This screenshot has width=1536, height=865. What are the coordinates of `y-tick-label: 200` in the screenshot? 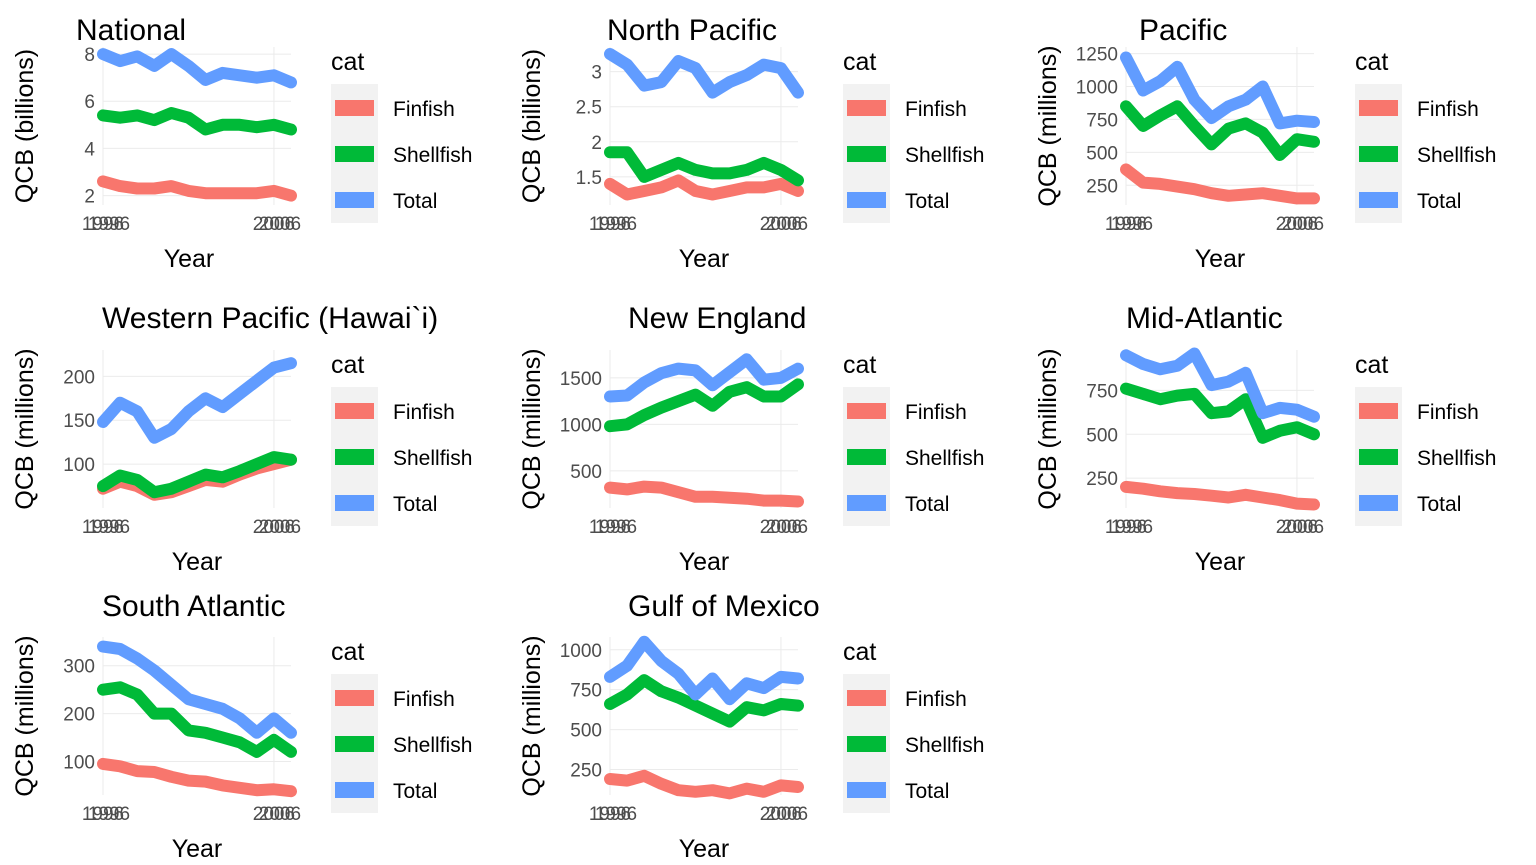 It's located at (79, 377).